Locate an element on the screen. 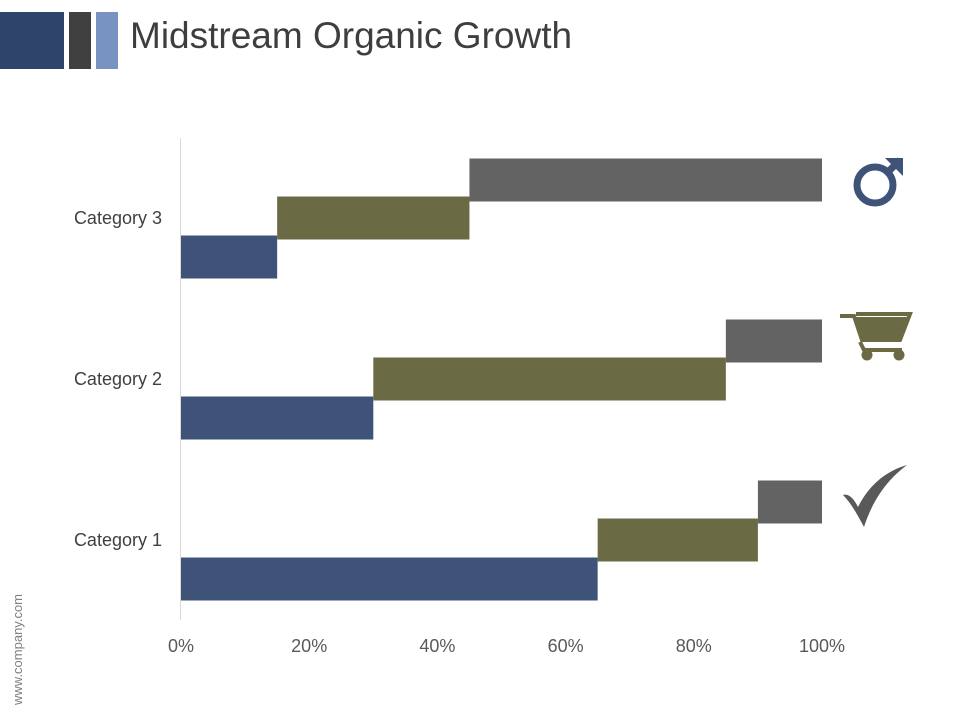 This screenshot has width=960, height=720. x-axis-ticks: 0% 20% 40% 60% 80% 100% is located at coordinates (506, 646).